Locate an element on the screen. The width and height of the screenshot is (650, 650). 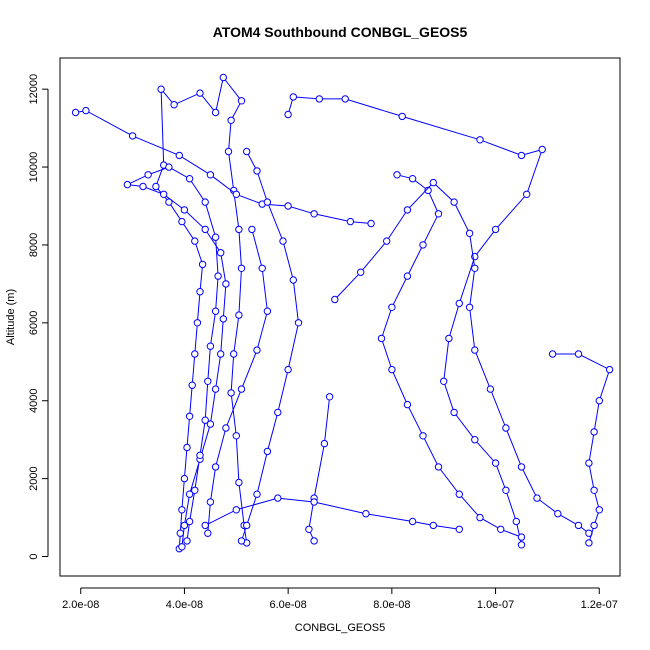
y-tick-label: 12000 is located at coordinates (34, 89).